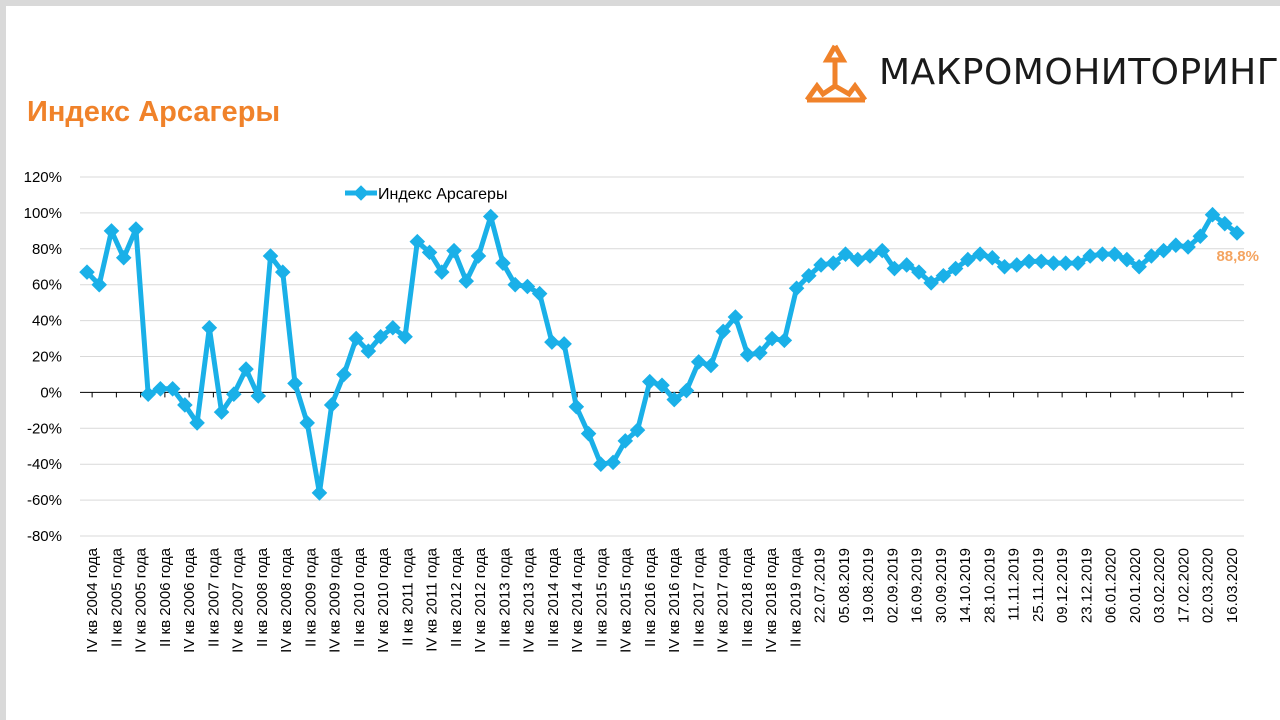 Image resolution: width=1280 pixels, height=720 pixels. What do you see at coordinates (771, 599) in the screenshot?
I see `x-tick-label: IV кв 2018 года` at bounding box center [771, 599].